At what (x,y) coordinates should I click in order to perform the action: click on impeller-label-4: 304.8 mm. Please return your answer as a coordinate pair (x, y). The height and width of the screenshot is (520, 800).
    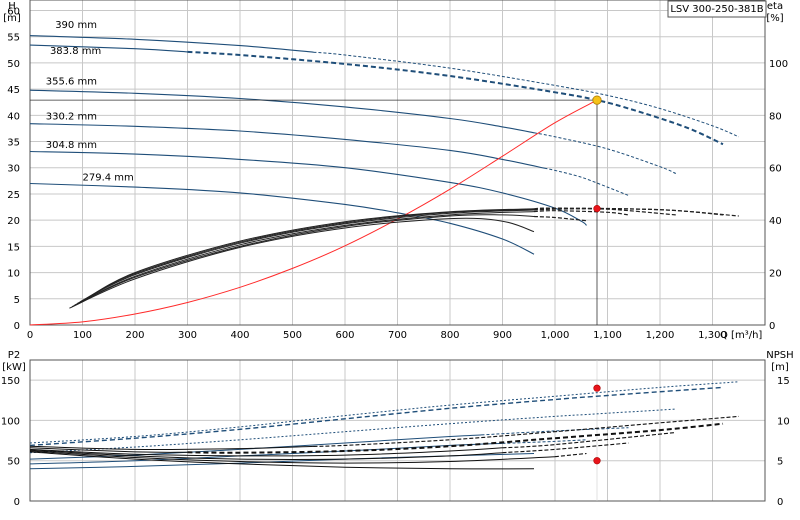
    Looking at the image, I should click on (71, 145).